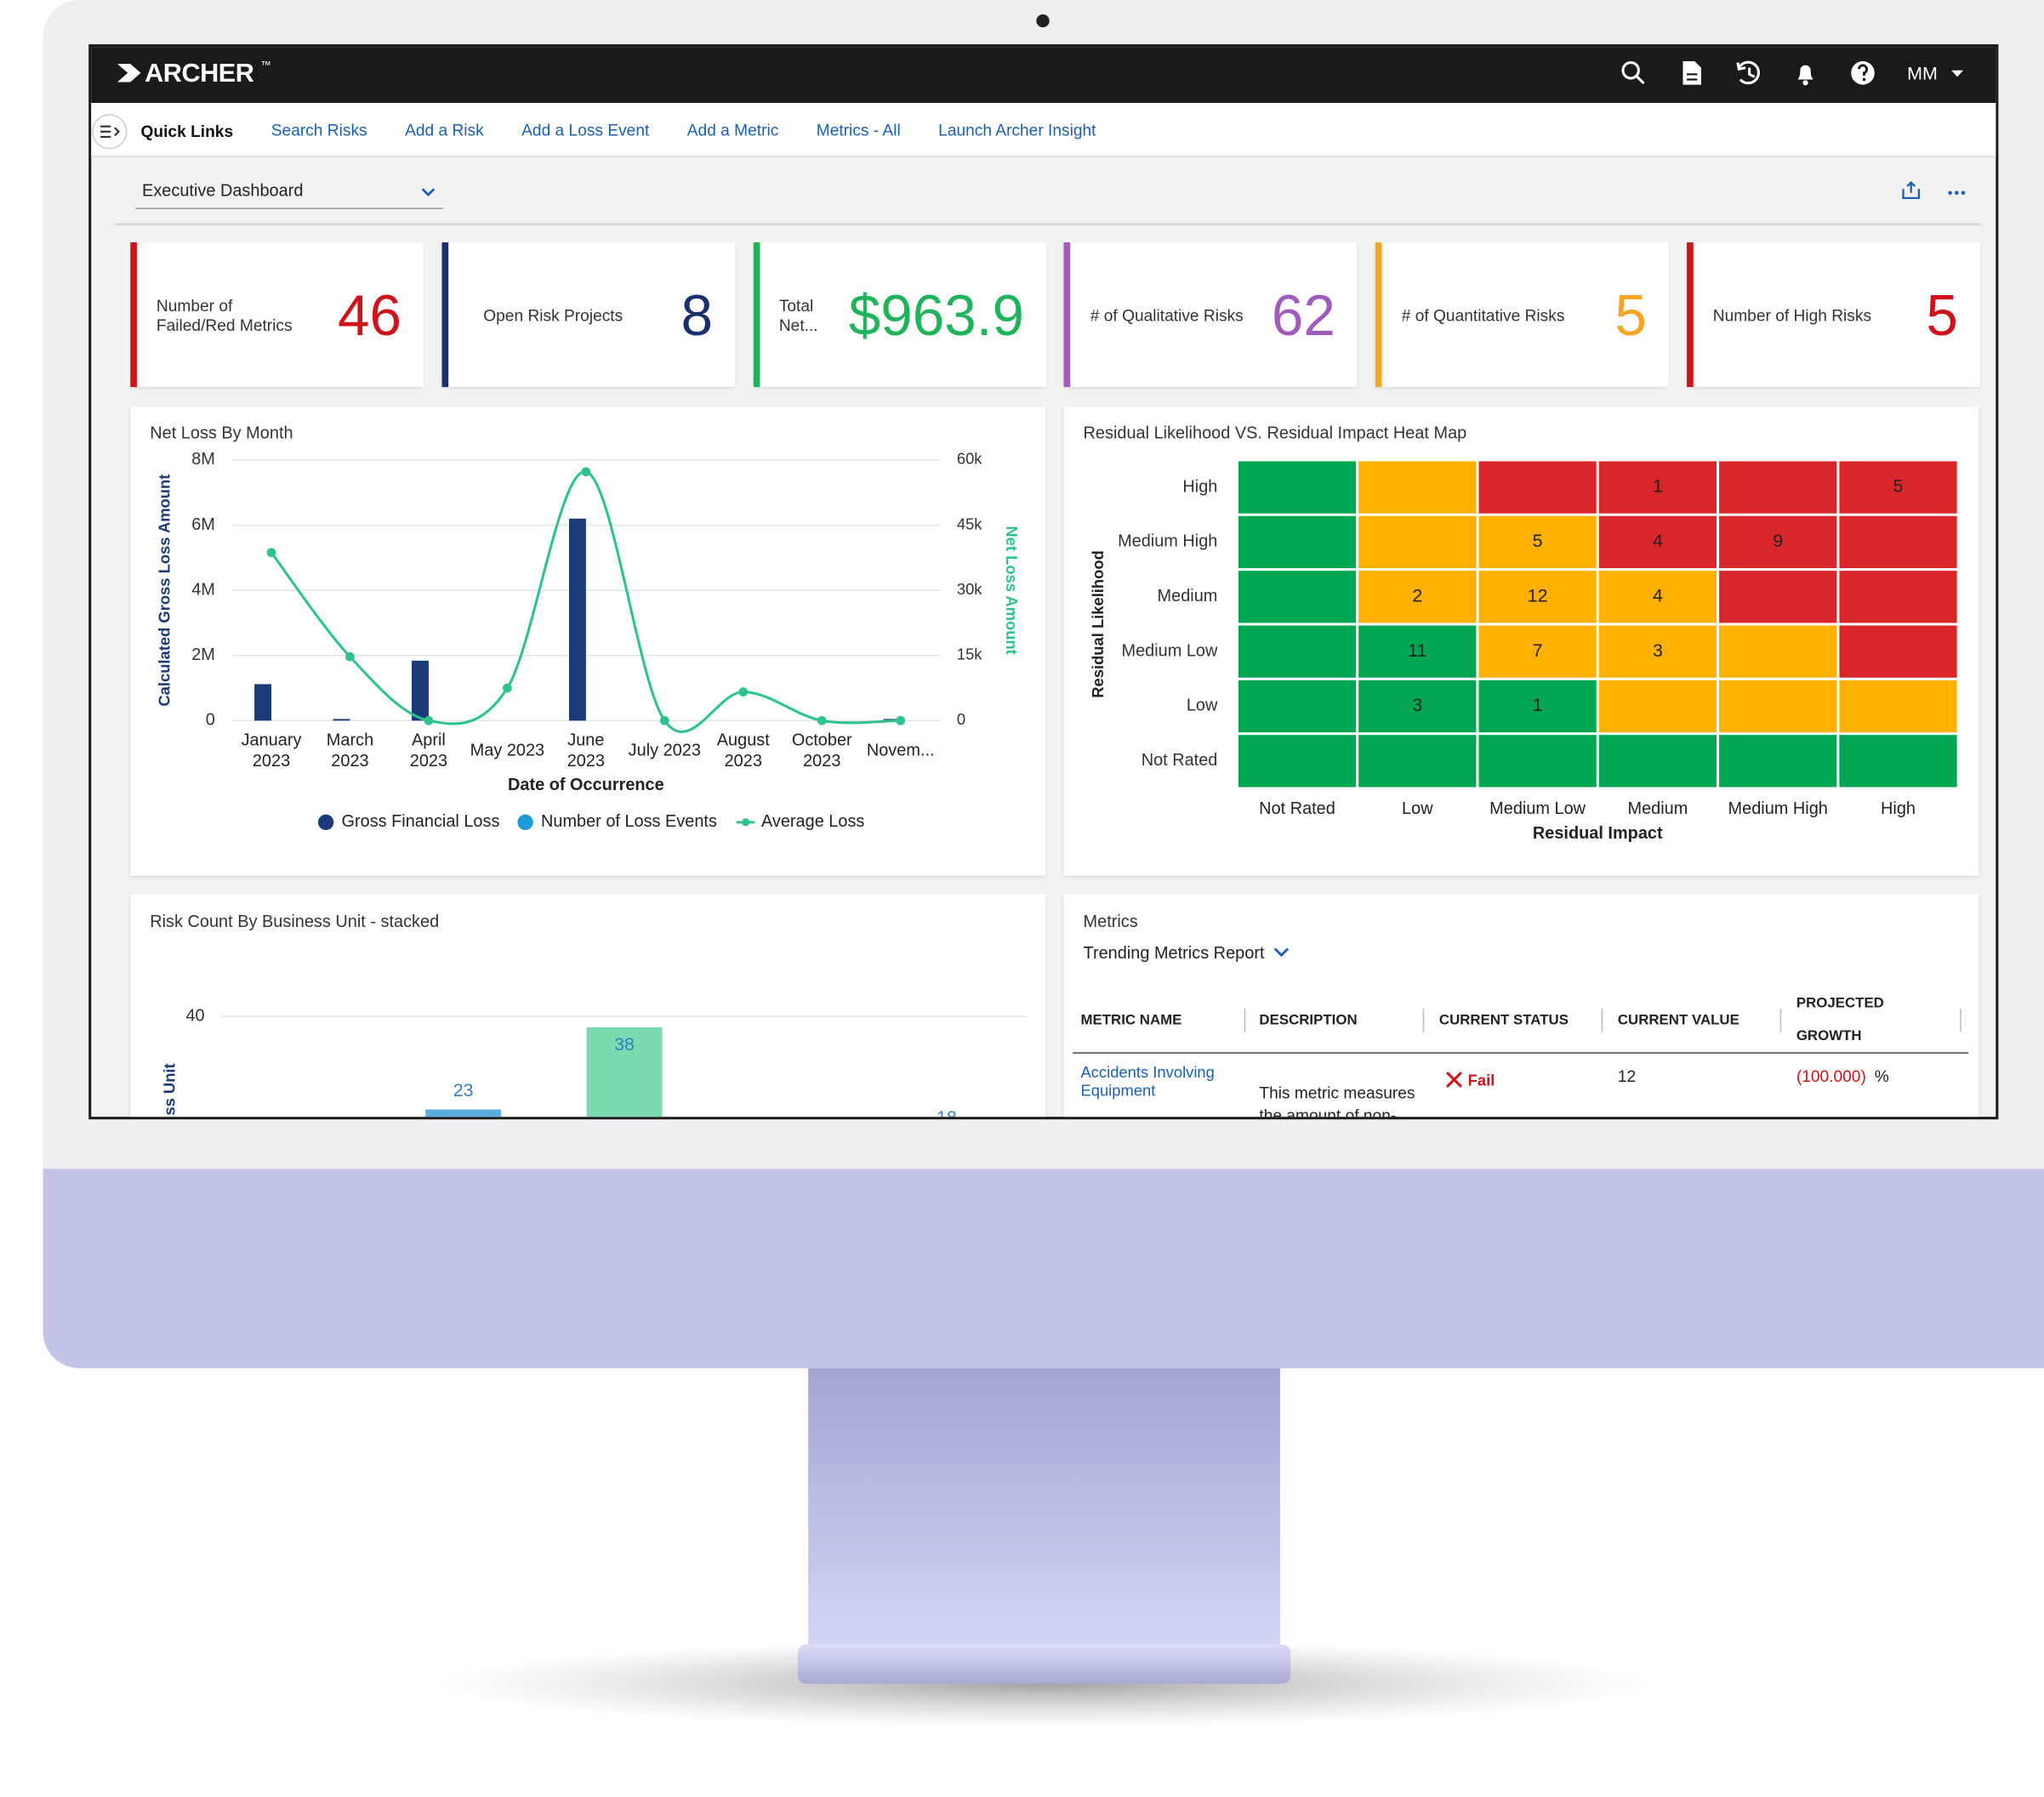  What do you see at coordinates (947, 1113) in the screenshot?
I see `value-label: 18` at bounding box center [947, 1113].